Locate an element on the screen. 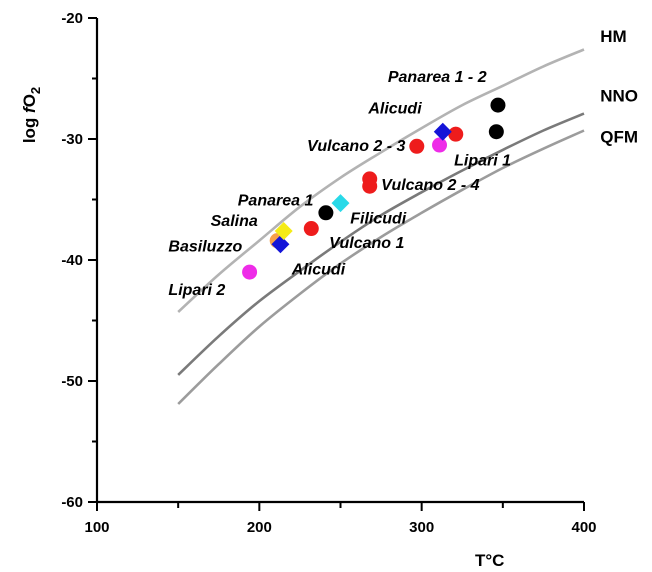  x-tick-label: 400 is located at coordinates (583, 527).